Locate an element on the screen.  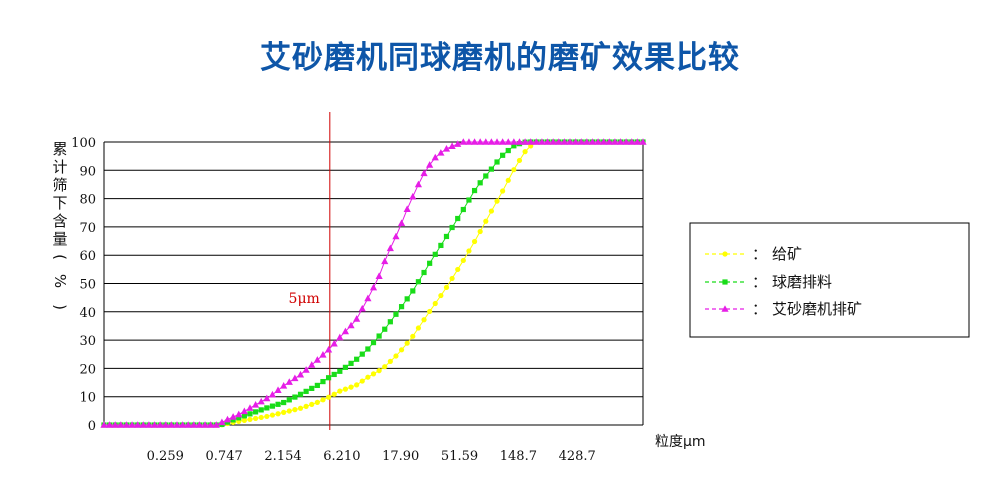
x-tick-17.90: 17.90 is located at coordinates (400, 456).